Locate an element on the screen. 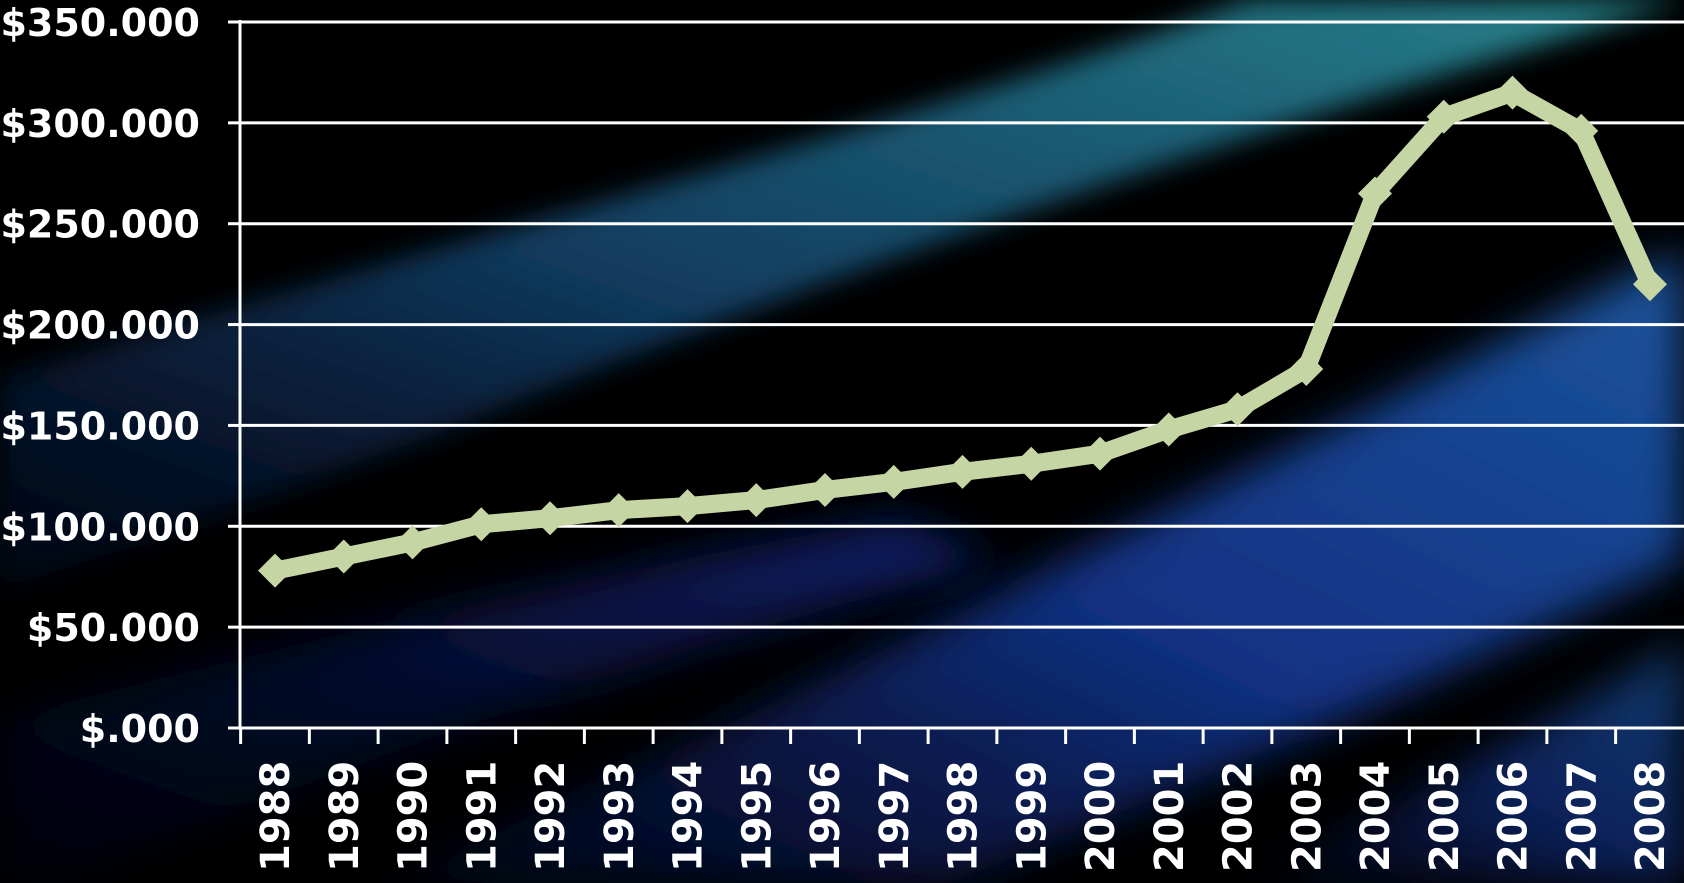 This screenshot has width=1684, height=883. data-point-marker-1999 is located at coordinates (1031, 463).